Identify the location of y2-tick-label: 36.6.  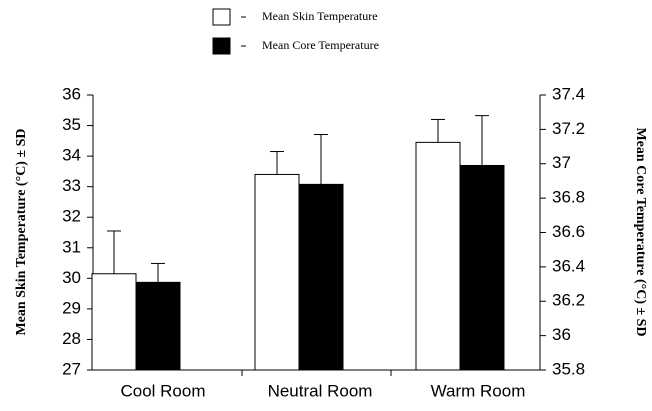
(568, 231).